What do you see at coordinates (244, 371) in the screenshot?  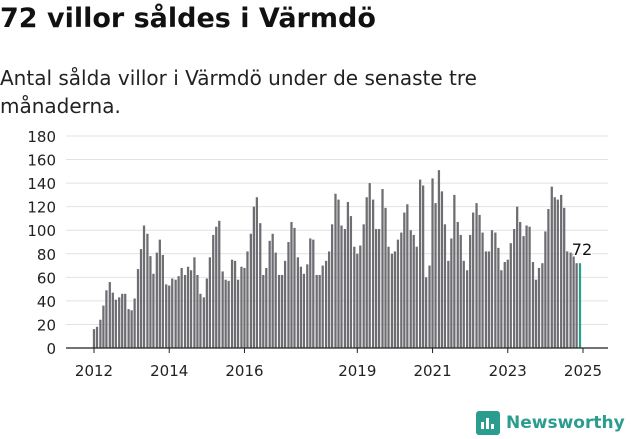 I see `x-tick-label: 2016` at bounding box center [244, 371].